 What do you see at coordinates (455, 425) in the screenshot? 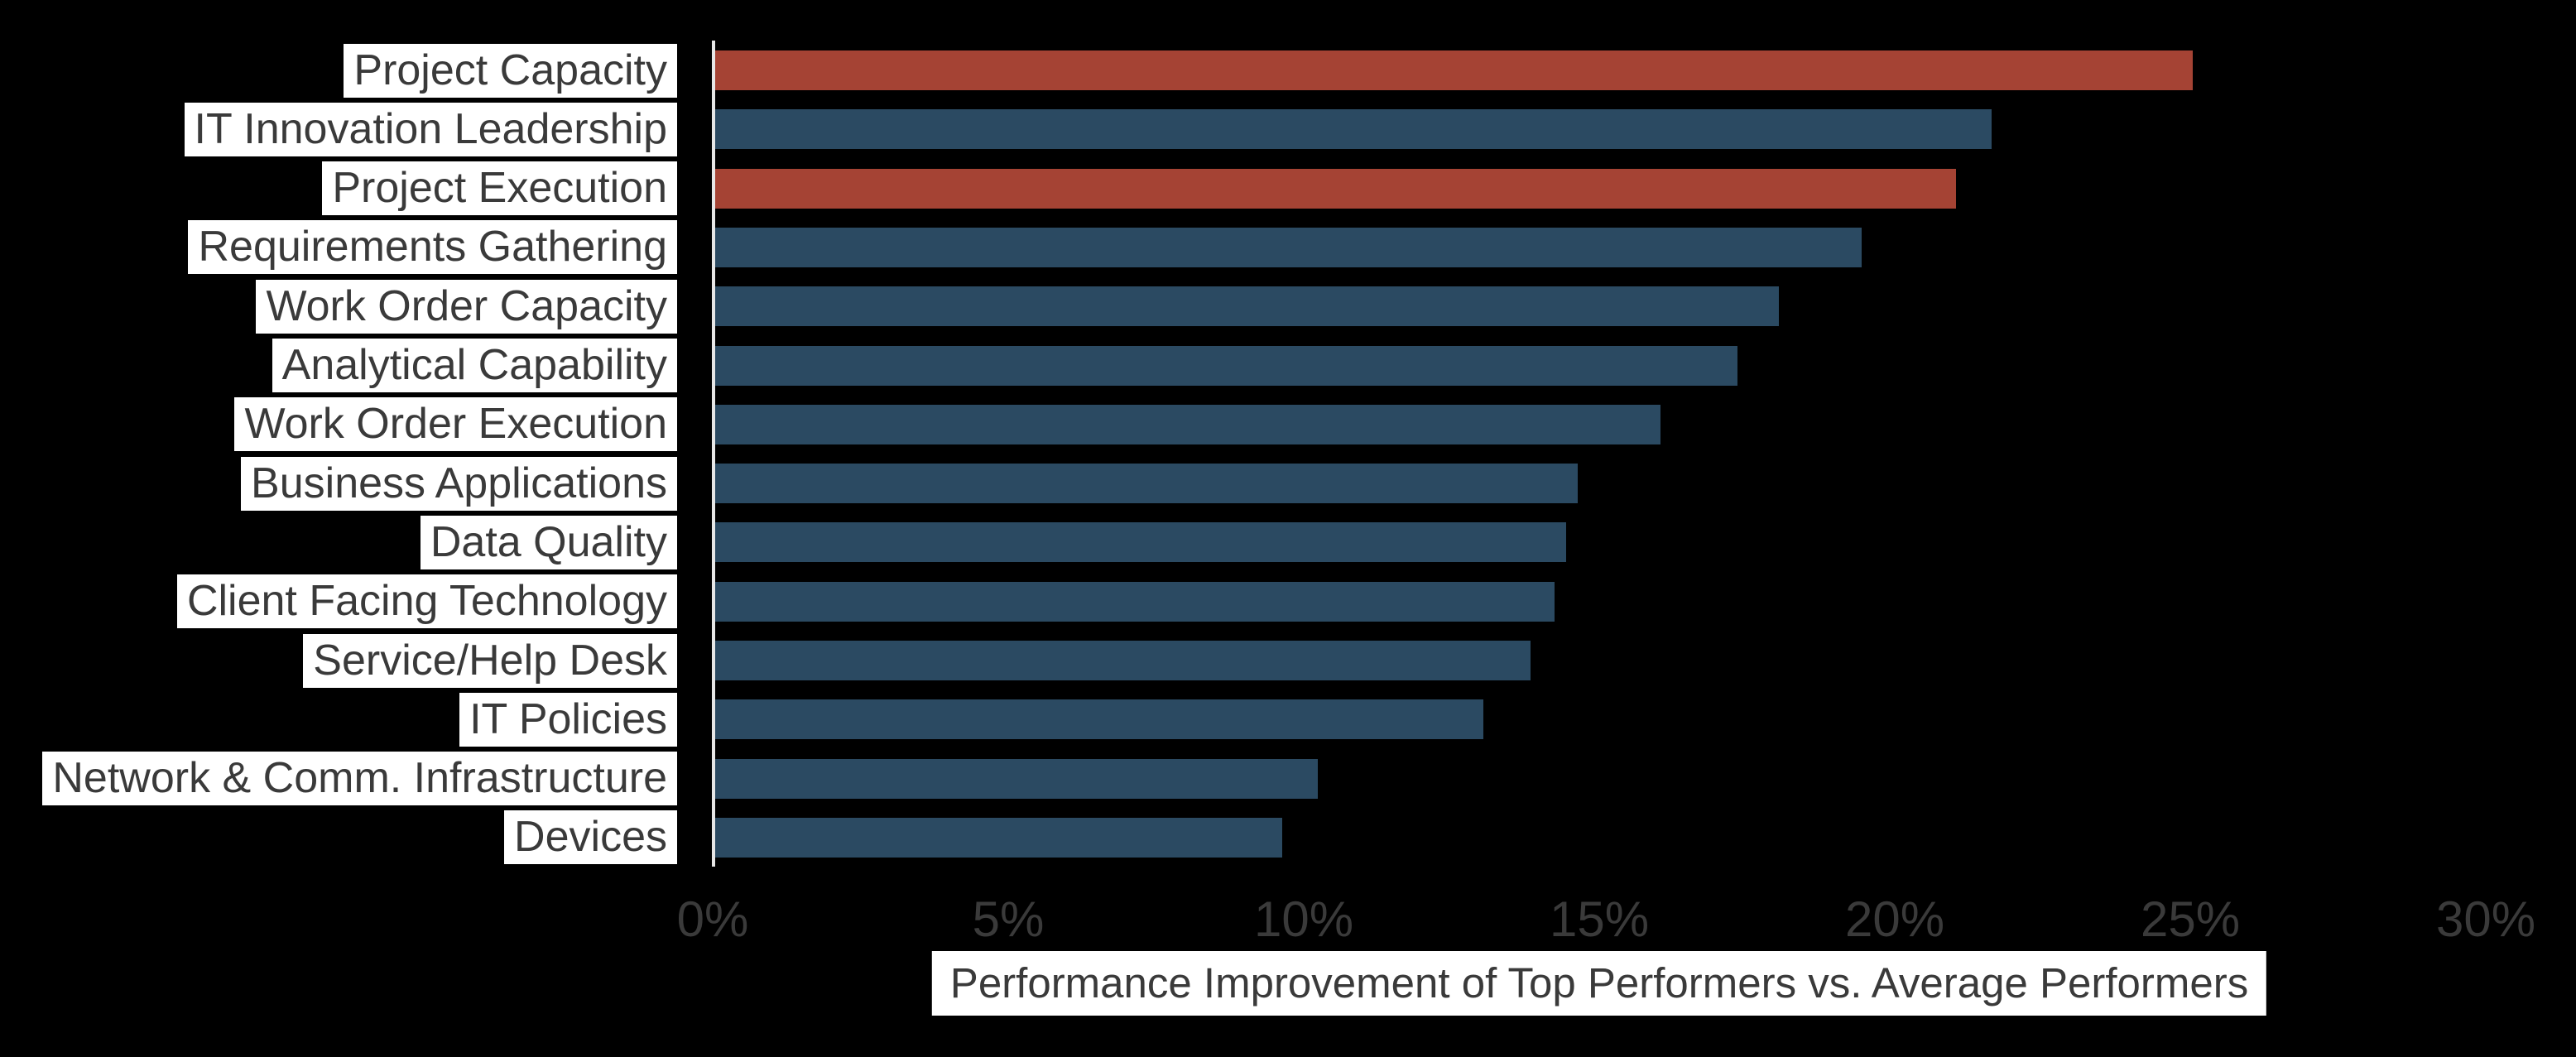
I see `category-label: Work Order Execution` at bounding box center [455, 425].